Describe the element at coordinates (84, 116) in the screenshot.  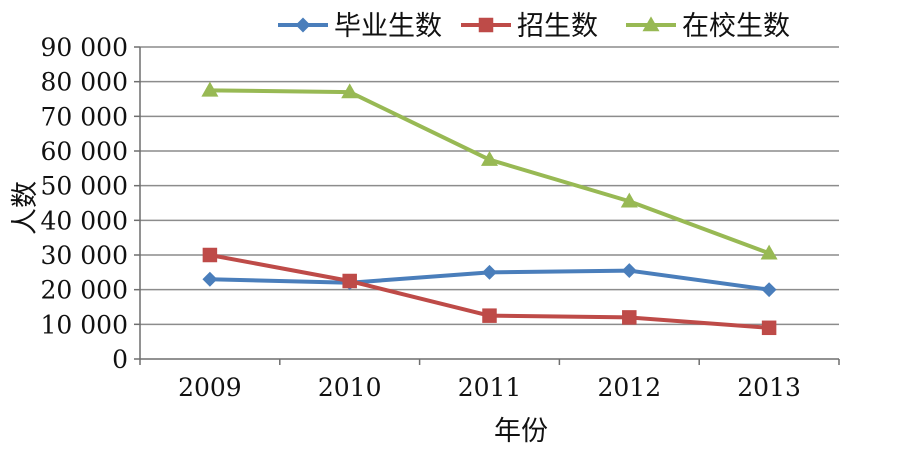
I see `y-tick-label: 70 000` at that location.